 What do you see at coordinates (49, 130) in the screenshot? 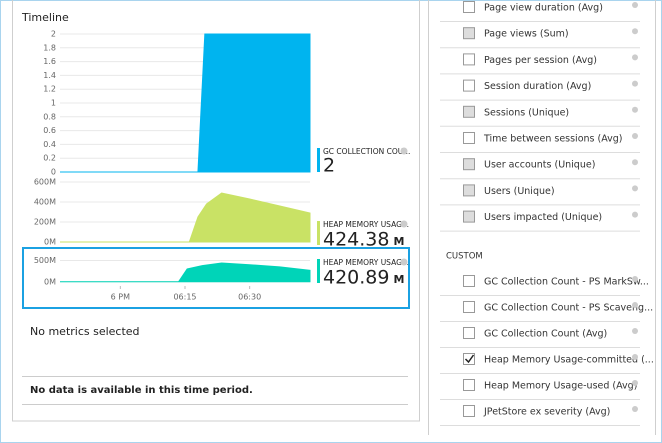
I see `y-tick-label: 0.6` at bounding box center [49, 130].